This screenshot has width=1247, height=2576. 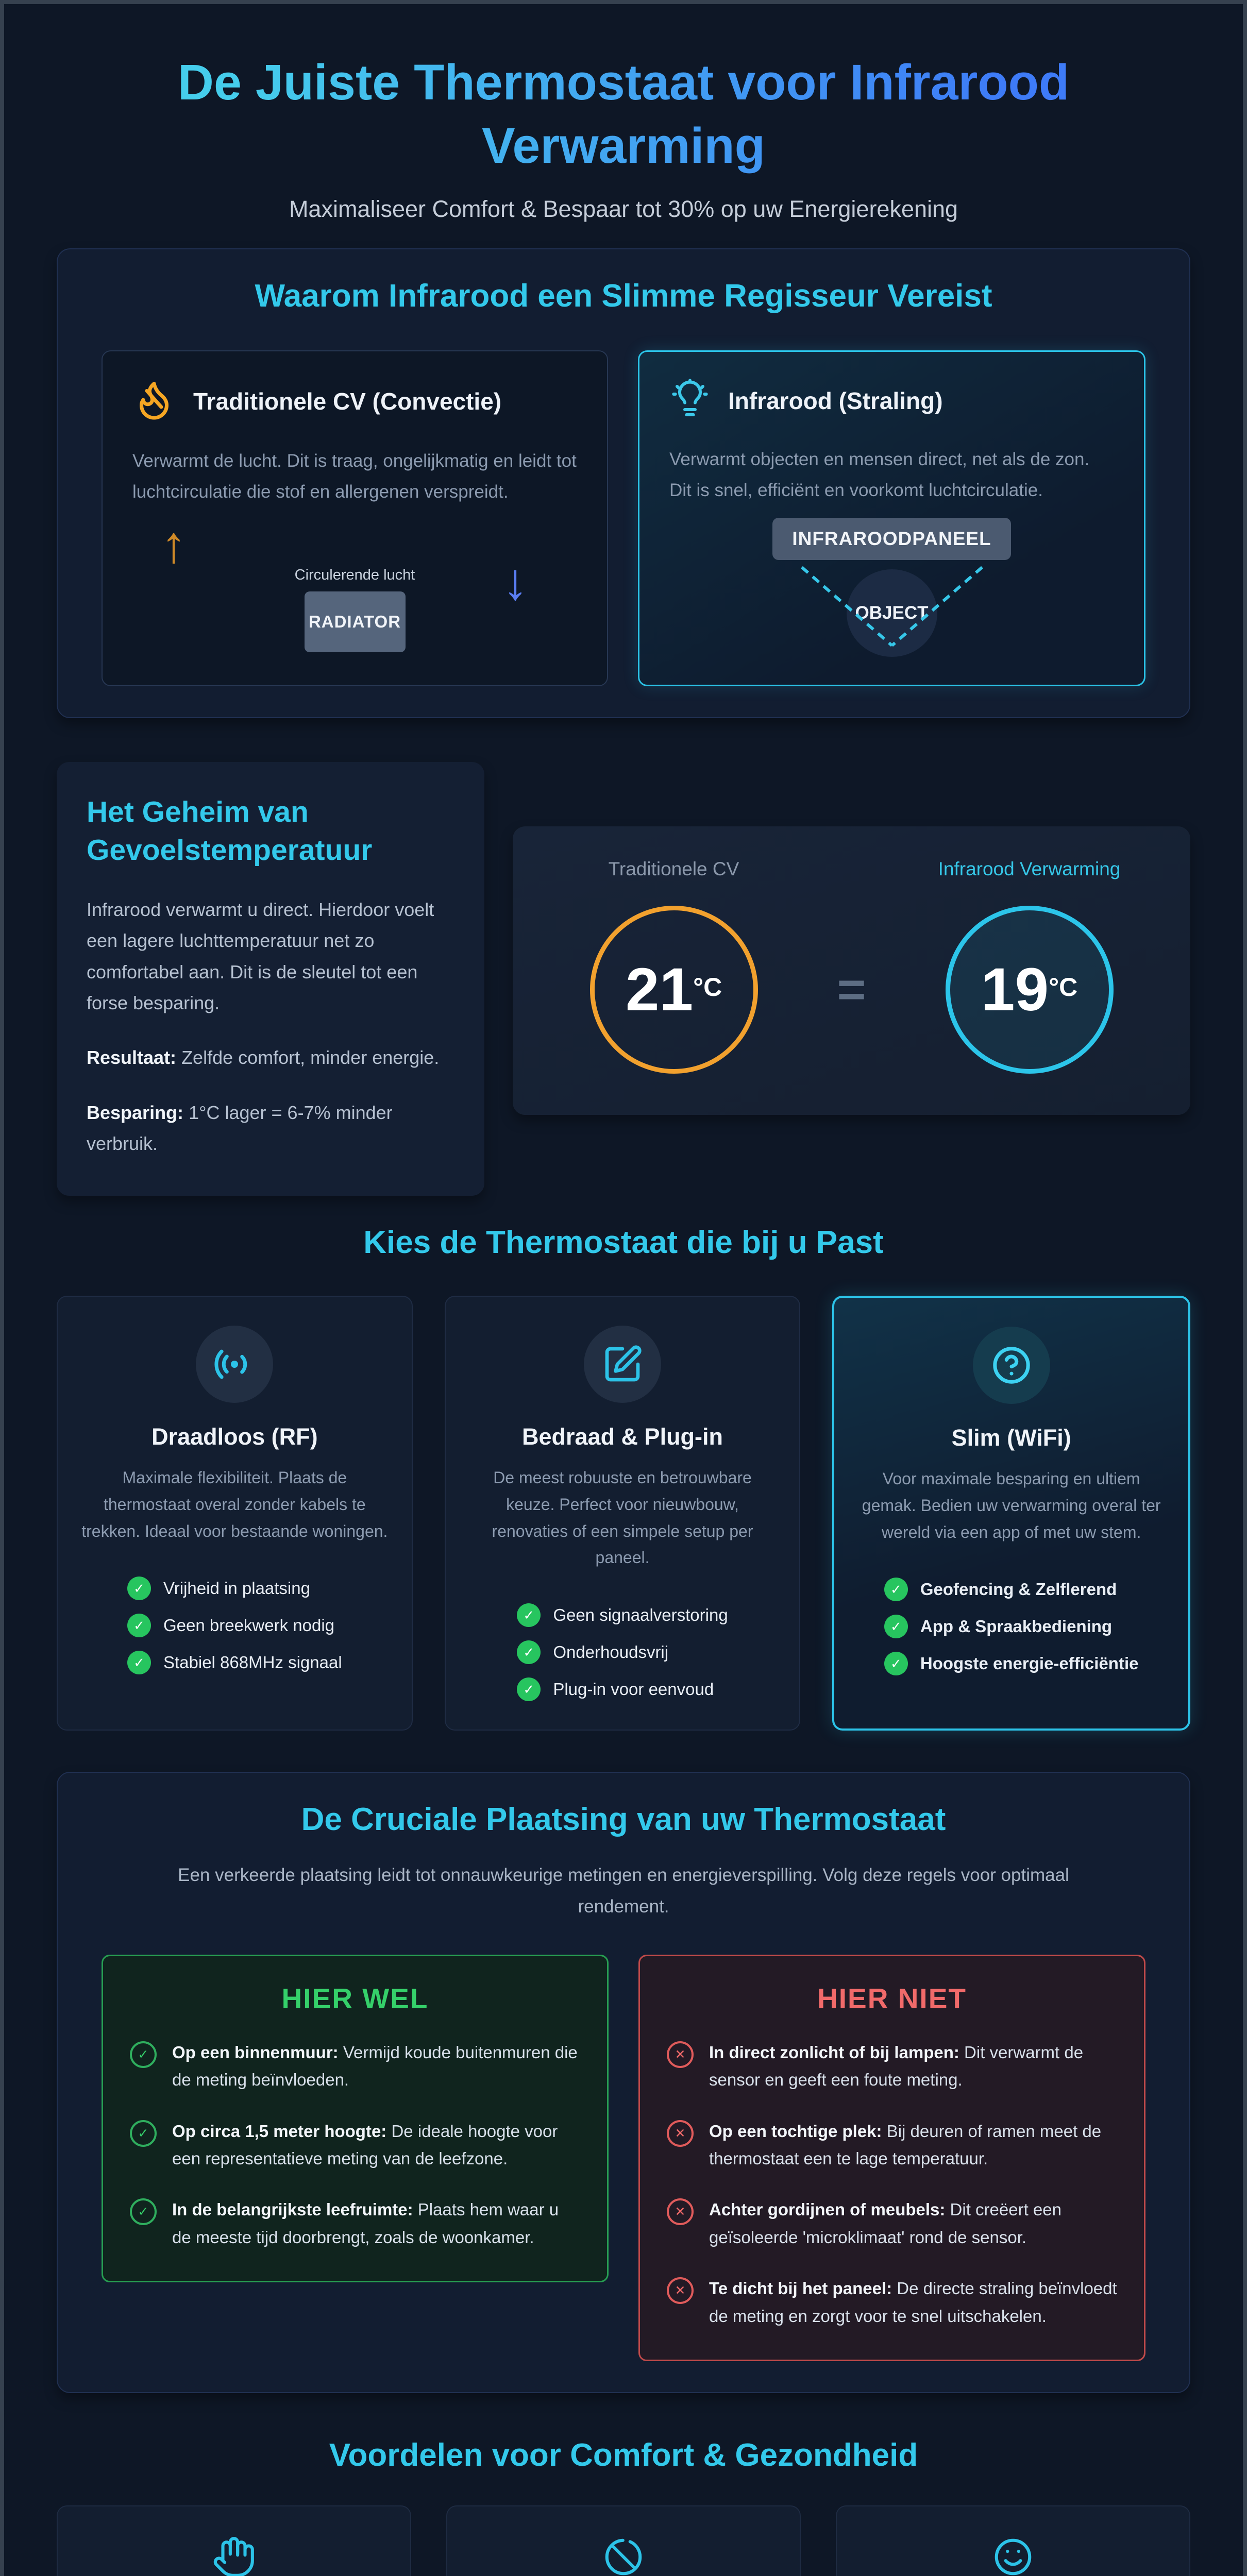 What do you see at coordinates (622, 1652) in the screenshot?
I see `list-item: ✓ Onderhoudsvrij` at bounding box center [622, 1652].